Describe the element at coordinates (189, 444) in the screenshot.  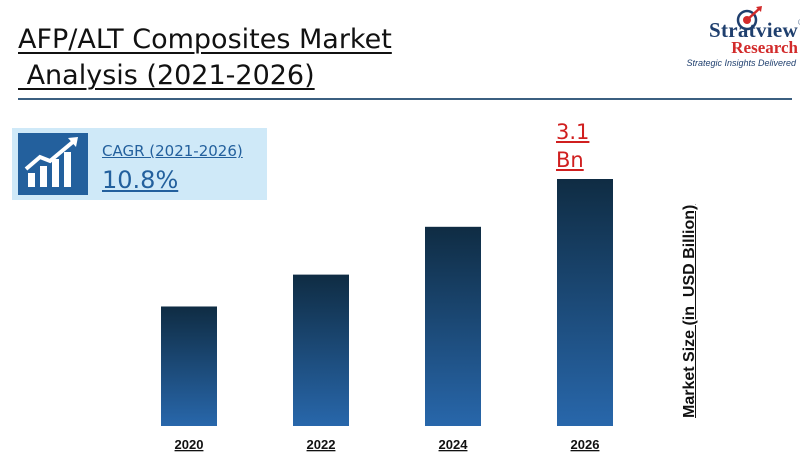
I see `x-tick-label-2020: 2020` at that location.